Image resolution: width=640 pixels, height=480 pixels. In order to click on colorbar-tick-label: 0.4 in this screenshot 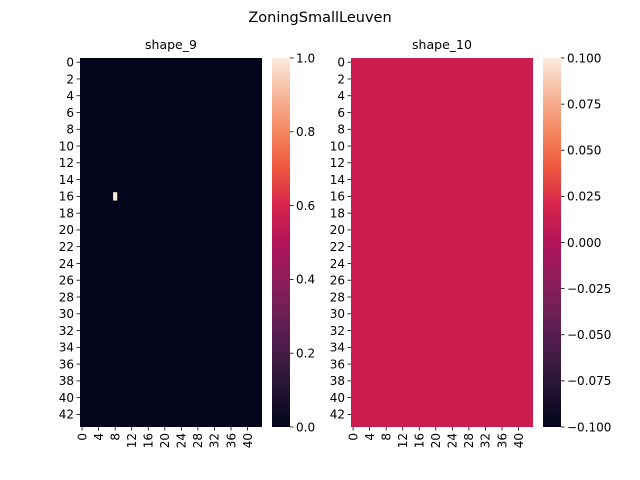, I will do `click(305, 280)`.